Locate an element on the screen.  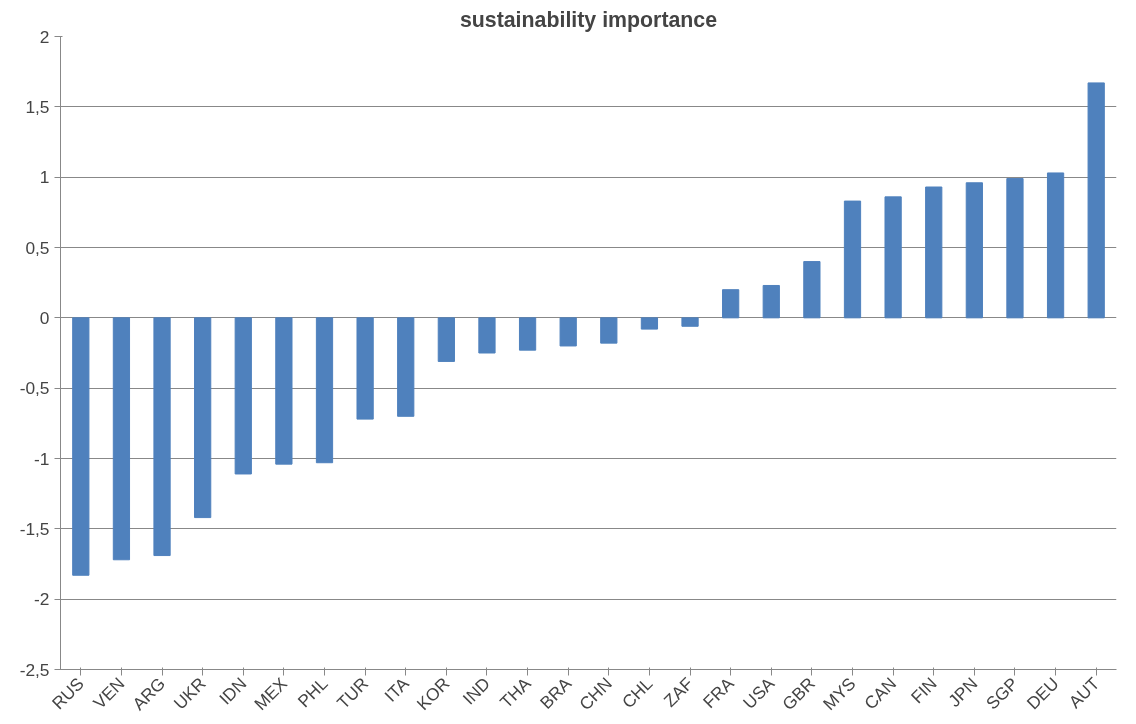
x-tick-label: IDN is located at coordinates (233, 691).